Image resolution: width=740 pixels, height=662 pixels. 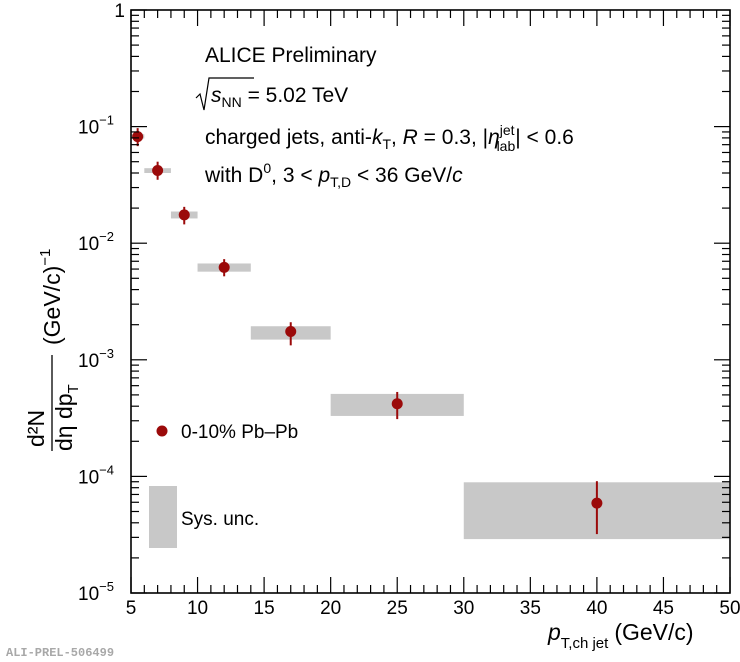 What do you see at coordinates (333, 175) in the screenshot?
I see `annotation-d0: with D0, 3 < pT,D < 36 GeV/c` at bounding box center [333, 175].